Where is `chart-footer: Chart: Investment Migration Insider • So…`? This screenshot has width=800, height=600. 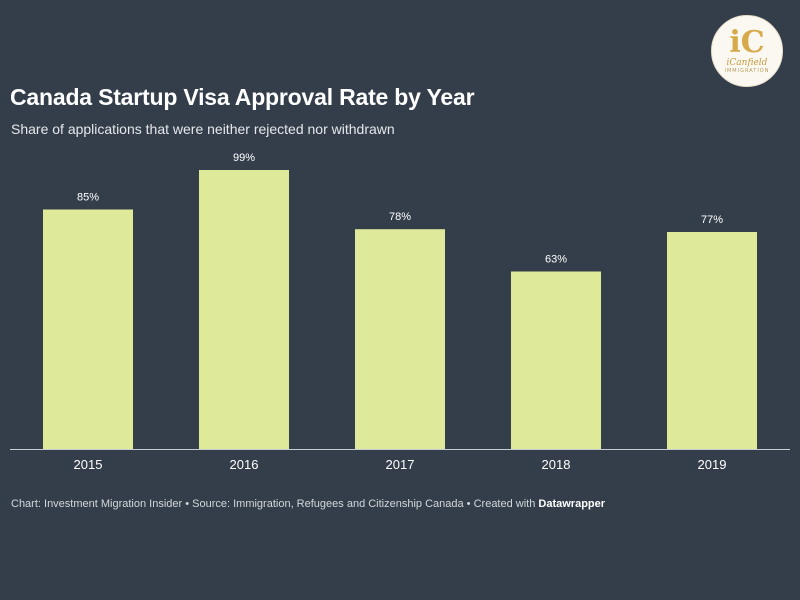 chart-footer: Chart: Investment Migration Insider • So… is located at coordinates (308, 504).